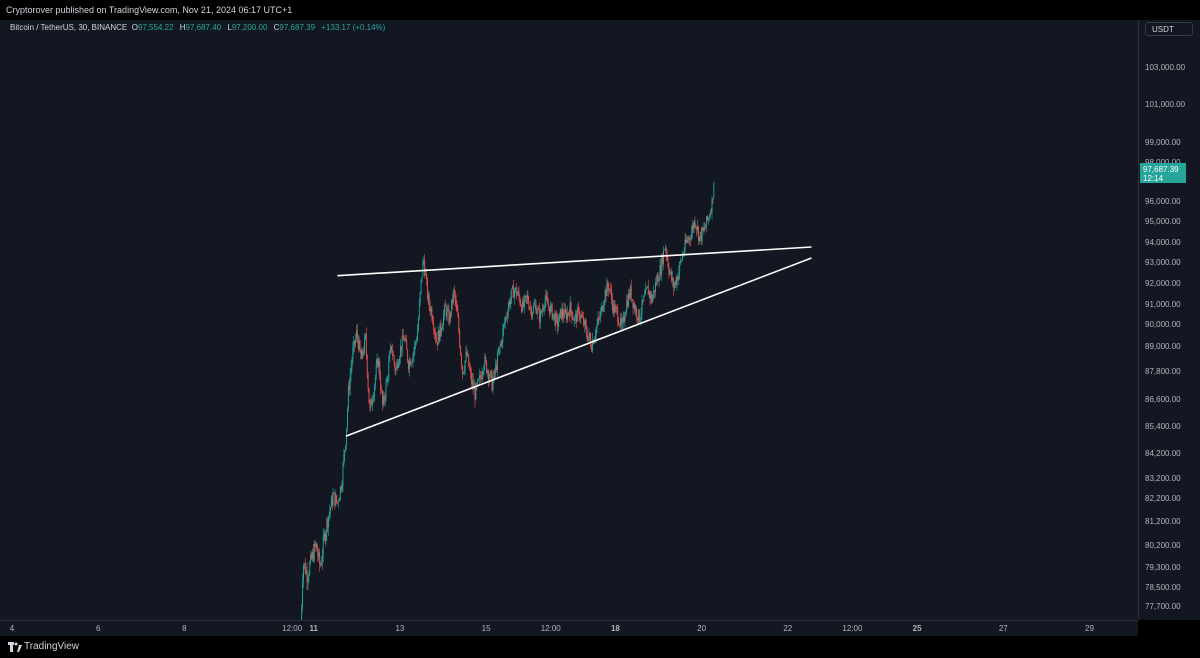 This screenshot has width=1200, height=658. I want to click on price-tick-label: 82,200.00, so click(1163, 498).